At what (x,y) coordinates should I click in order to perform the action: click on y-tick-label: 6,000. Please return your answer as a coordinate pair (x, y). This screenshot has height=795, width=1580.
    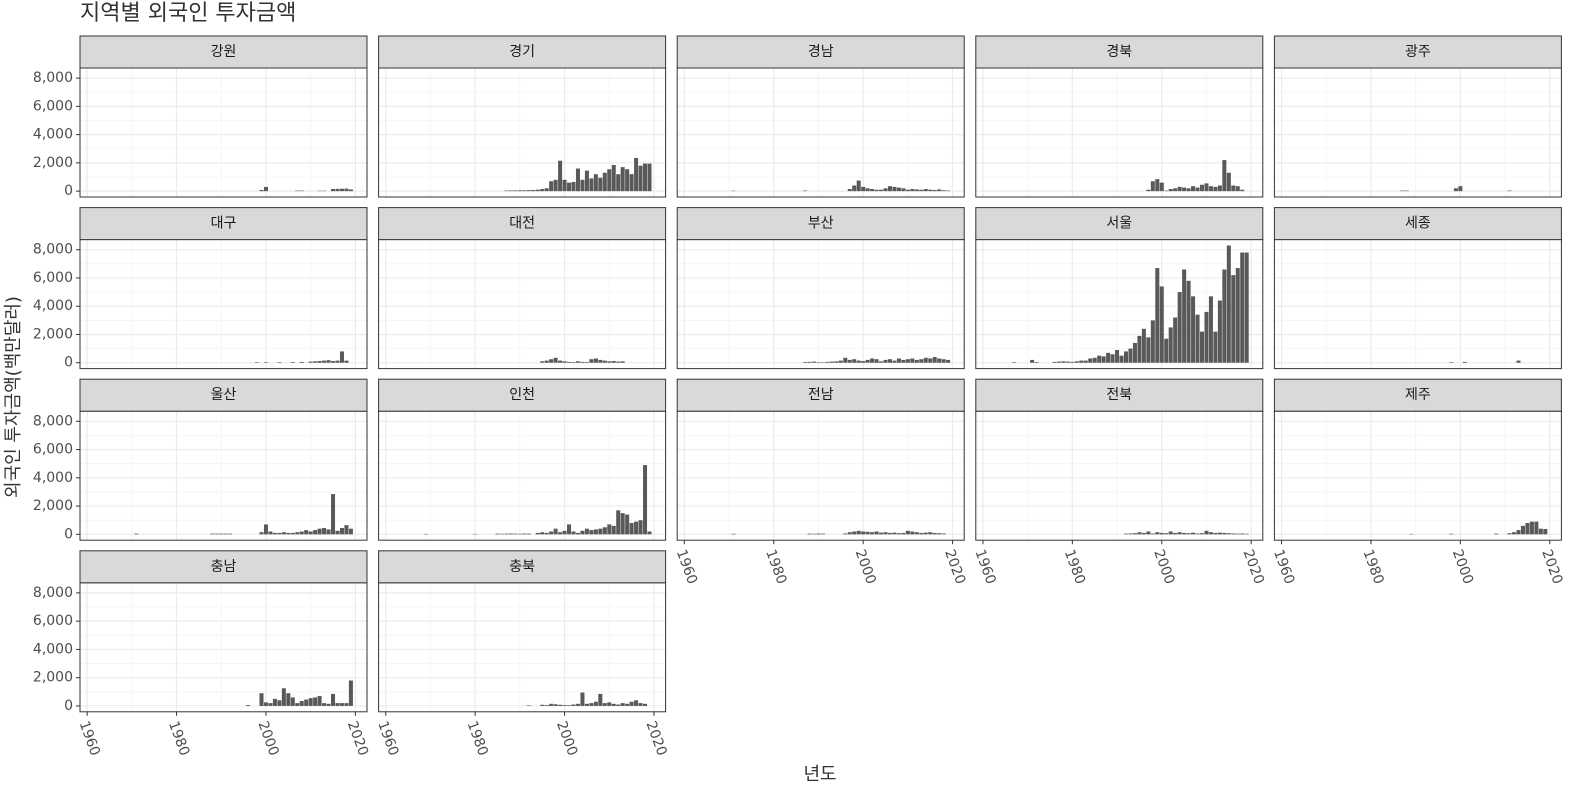
    Looking at the image, I should click on (53, 450).